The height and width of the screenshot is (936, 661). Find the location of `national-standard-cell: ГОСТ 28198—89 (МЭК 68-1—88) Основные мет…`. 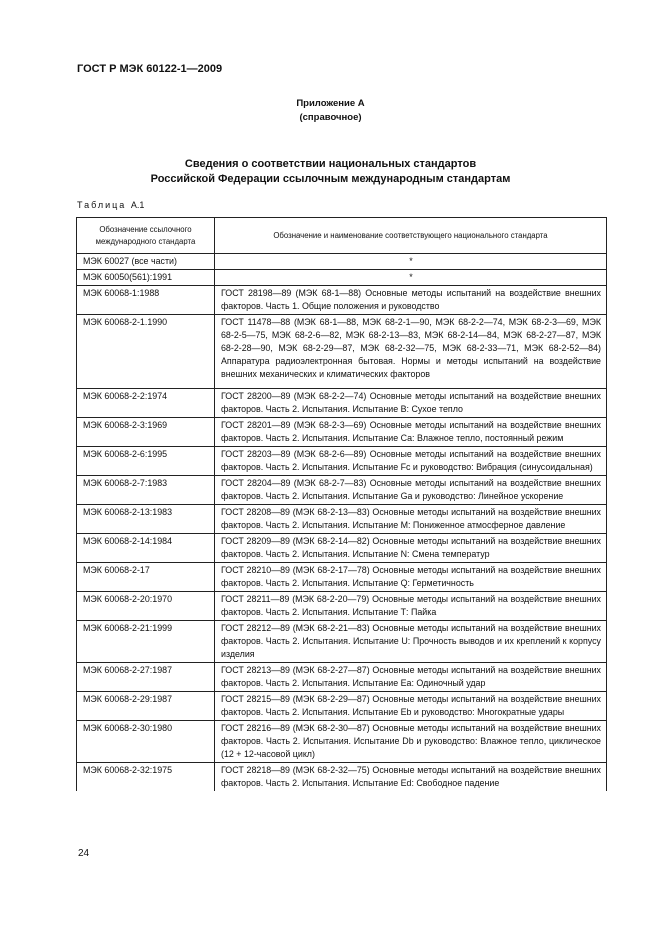

national-standard-cell: ГОСТ 28198—89 (МЭК 68-1—88) Основные мет… is located at coordinates (410, 300).